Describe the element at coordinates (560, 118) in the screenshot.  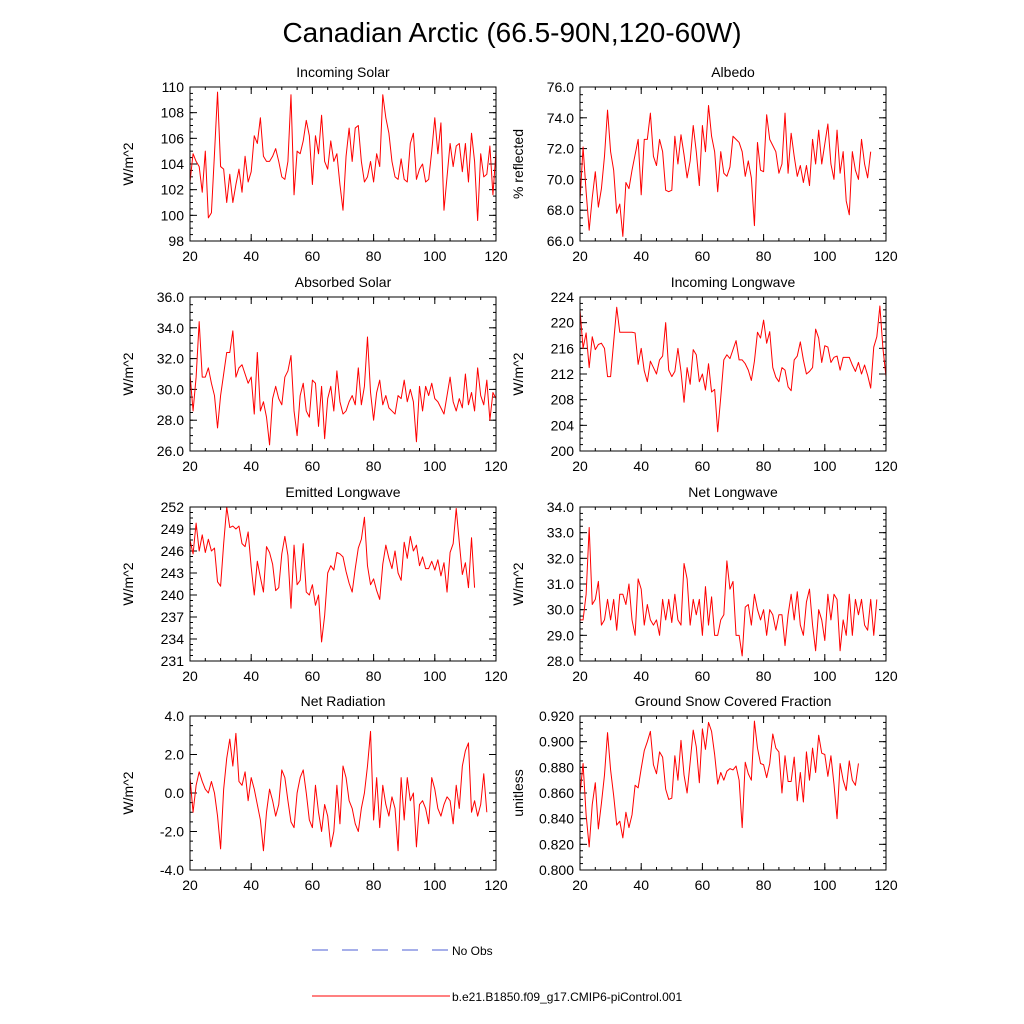
I see `y-tick-label: 74.0` at that location.